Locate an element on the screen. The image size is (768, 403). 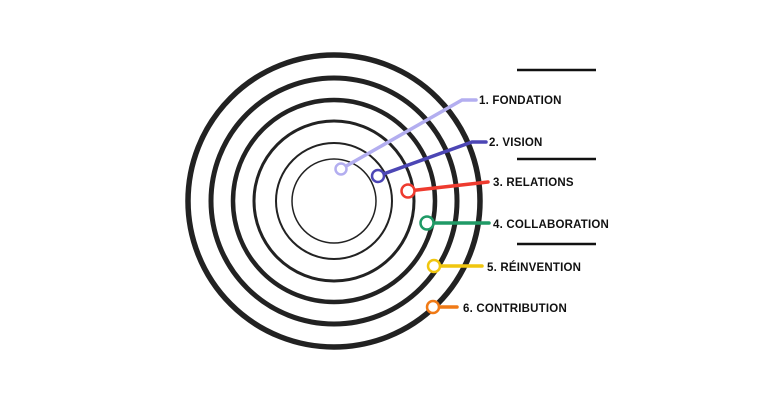
stage-5: 5. RÉINVENTION is located at coordinates (503, 266).